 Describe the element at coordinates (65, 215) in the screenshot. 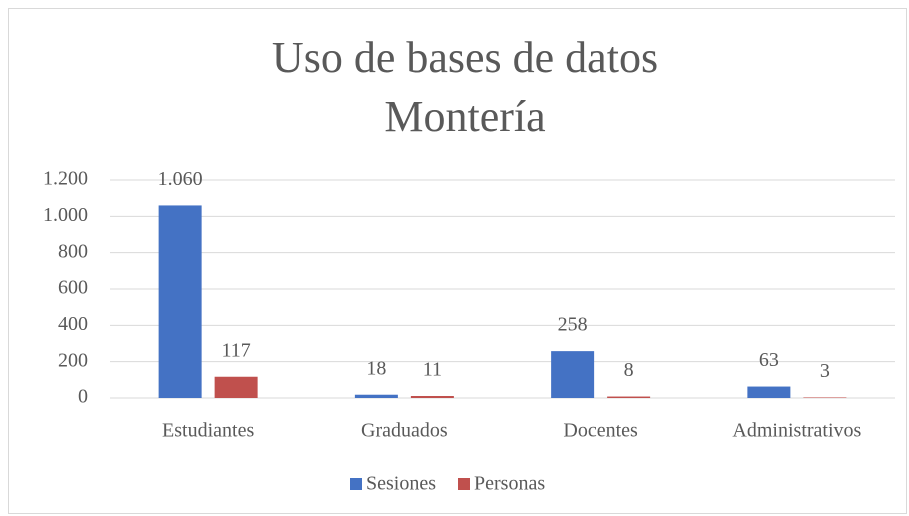

I see `y-tick-label: 1.000` at that location.